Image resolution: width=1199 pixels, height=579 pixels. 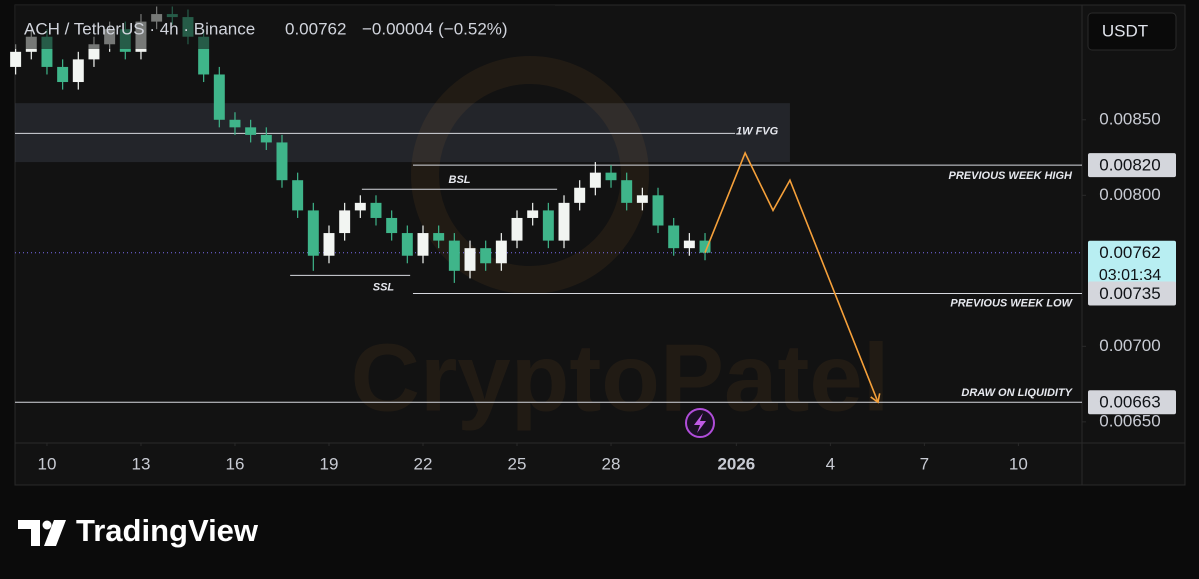 I want to click on level-label: DRAW ON LIQUIDITY, so click(x=1017, y=393).